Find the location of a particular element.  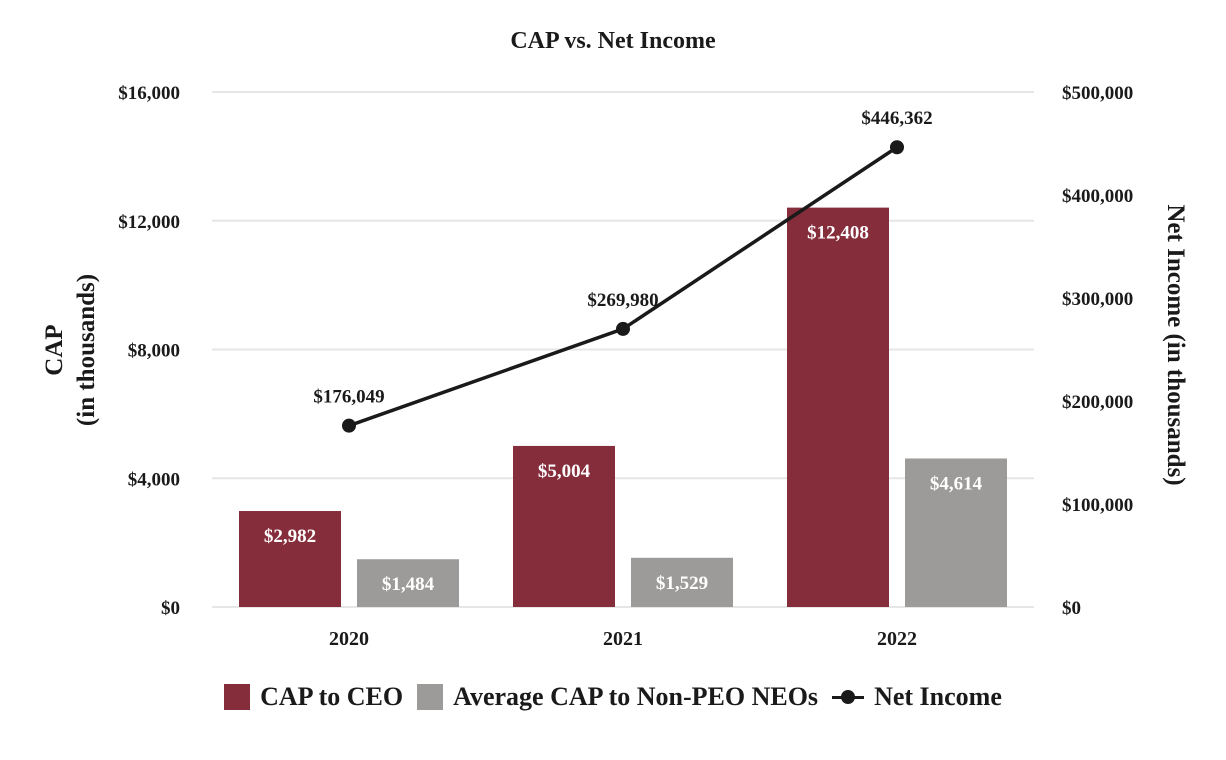

legend-swatch-avg-cap is located at coordinates (430, 697).